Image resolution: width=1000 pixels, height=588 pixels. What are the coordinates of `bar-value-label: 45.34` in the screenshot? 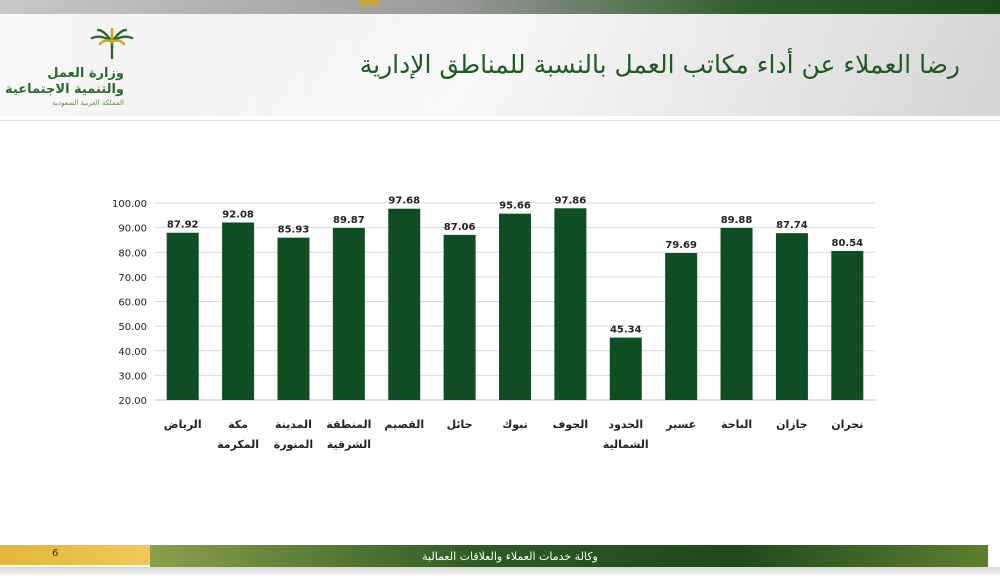 It's located at (626, 330).